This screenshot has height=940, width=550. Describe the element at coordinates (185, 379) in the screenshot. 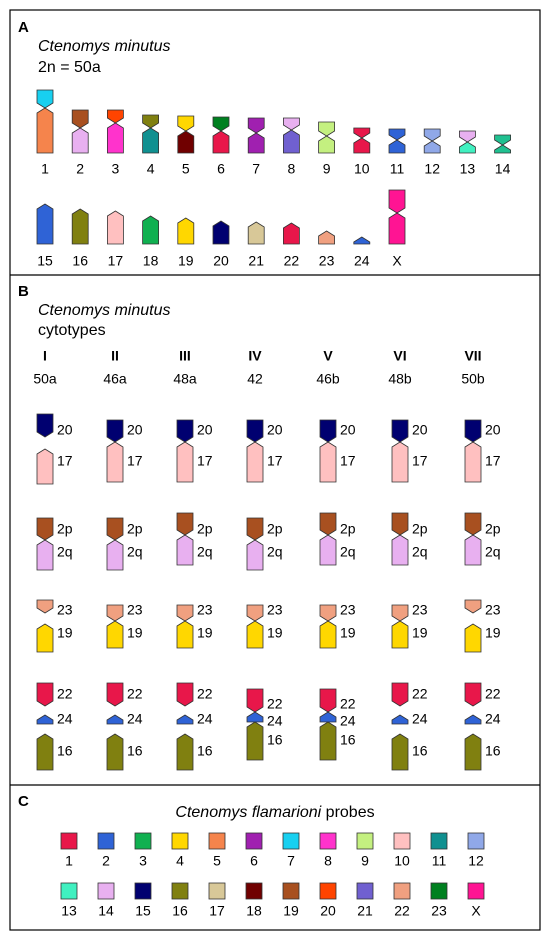

I see `cytotype-karyotype: 48a` at that location.